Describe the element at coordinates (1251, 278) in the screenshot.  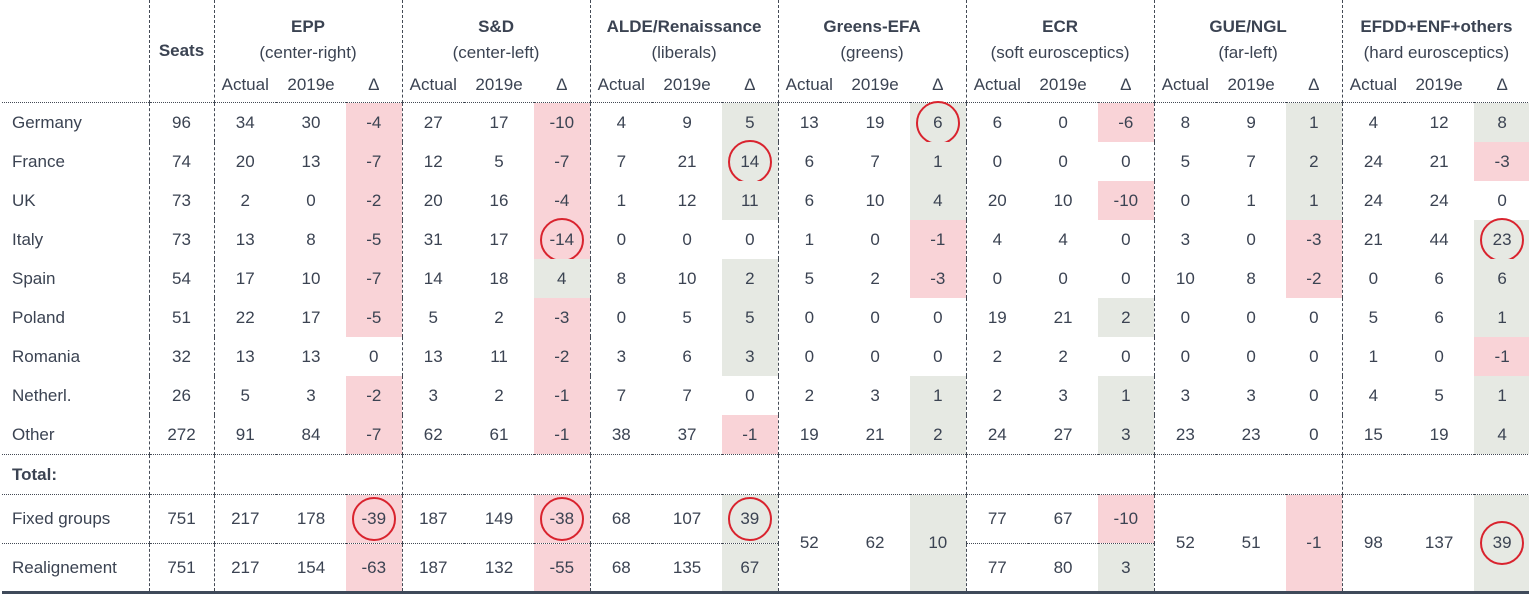
I see `estimated-seats: 8` at that location.